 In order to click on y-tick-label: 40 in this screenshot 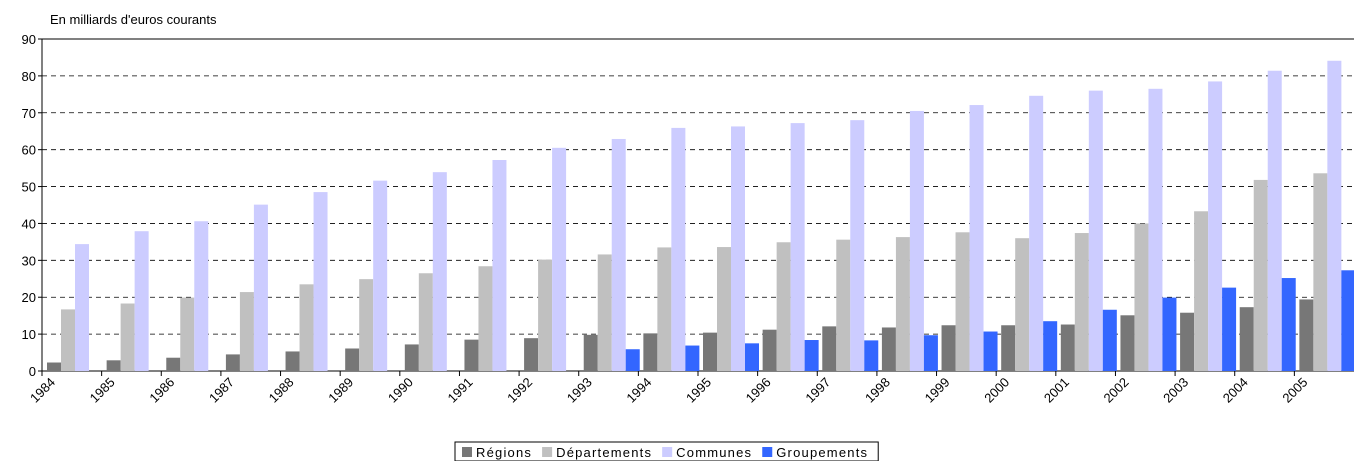, I will do `click(29, 223)`.